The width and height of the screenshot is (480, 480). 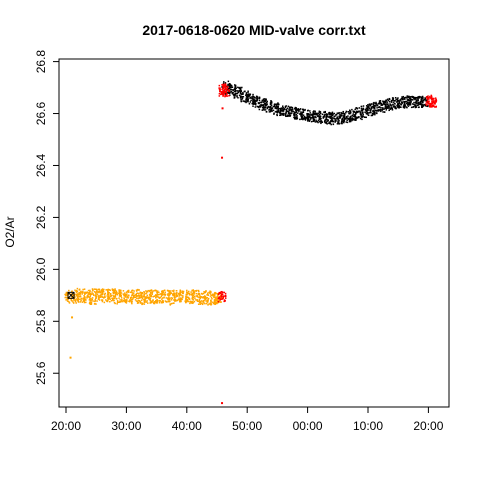 What do you see at coordinates (46, 217) in the screenshot?
I see `y-axis: 25.625.826.026.226.426.626.8` at bounding box center [46, 217].